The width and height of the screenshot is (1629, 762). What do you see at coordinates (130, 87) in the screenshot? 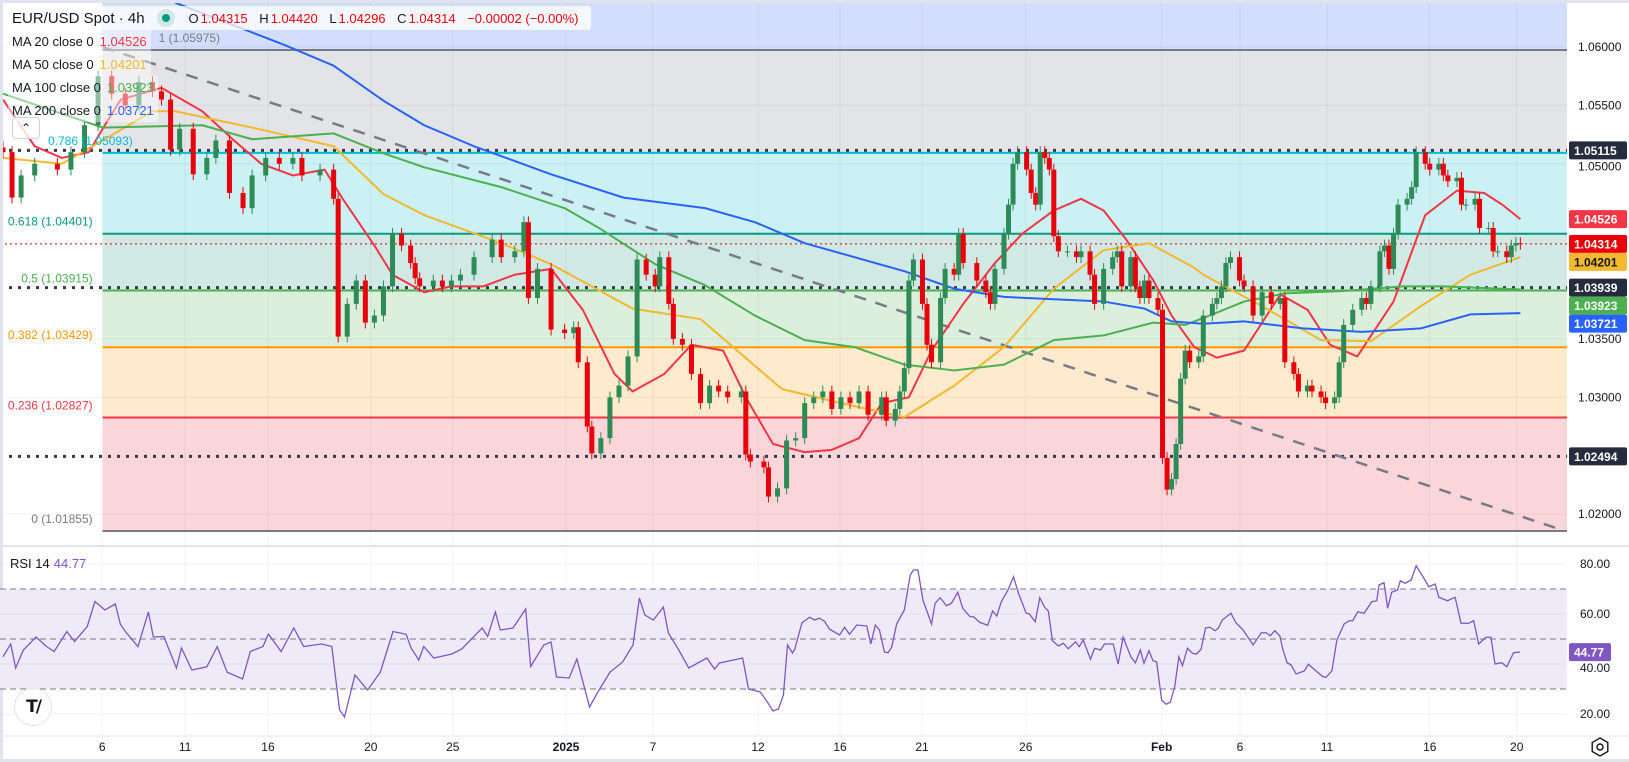
I see `ma-value: 1.03923` at bounding box center [130, 87].